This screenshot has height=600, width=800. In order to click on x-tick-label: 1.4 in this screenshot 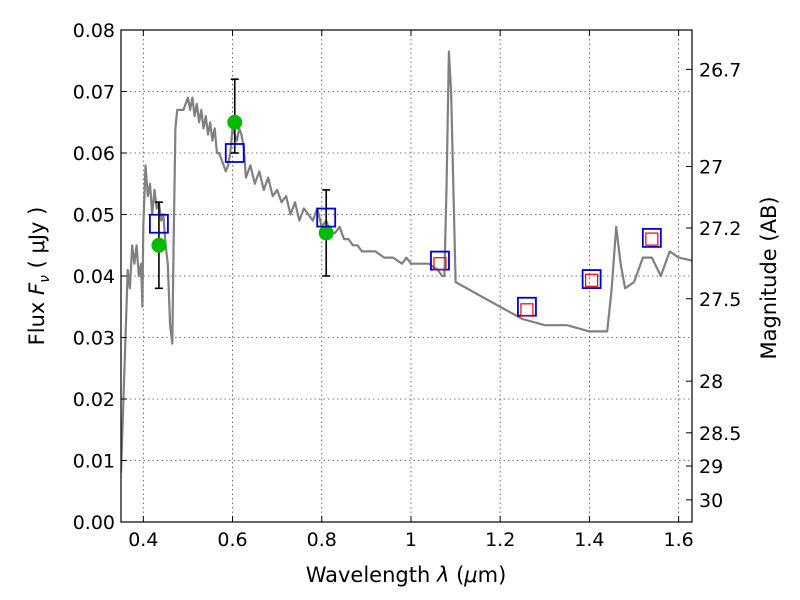, I will do `click(589, 540)`.